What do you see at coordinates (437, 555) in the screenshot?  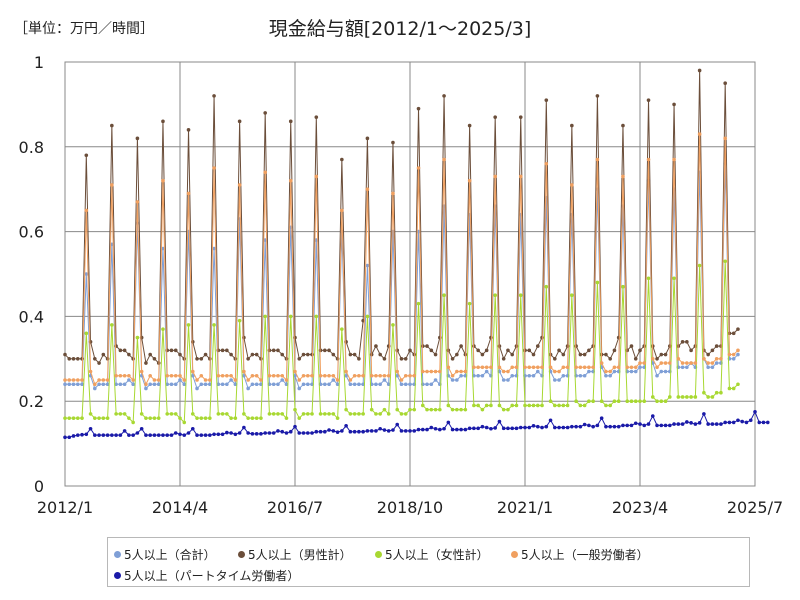 I see `legend-label: 5人以上（女性計）` at bounding box center [437, 555].